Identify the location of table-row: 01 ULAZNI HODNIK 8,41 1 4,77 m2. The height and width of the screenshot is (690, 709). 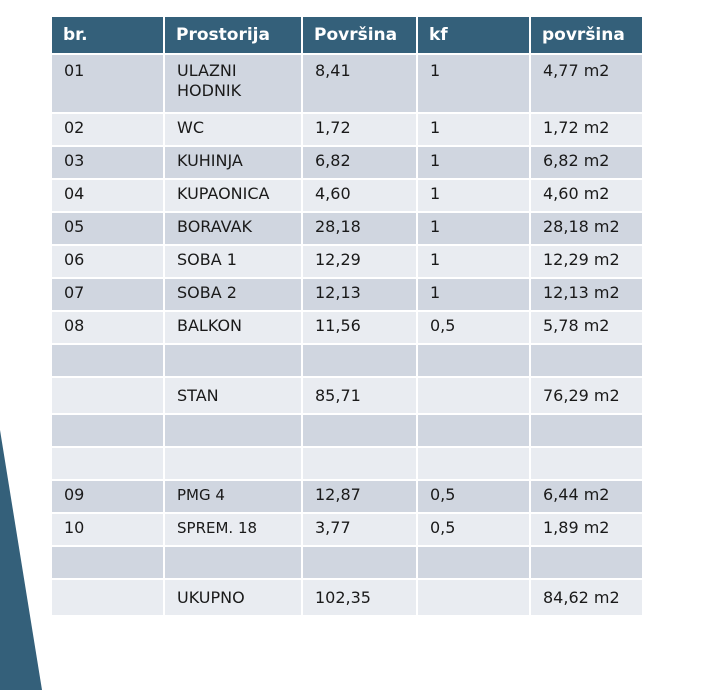
(347, 84).